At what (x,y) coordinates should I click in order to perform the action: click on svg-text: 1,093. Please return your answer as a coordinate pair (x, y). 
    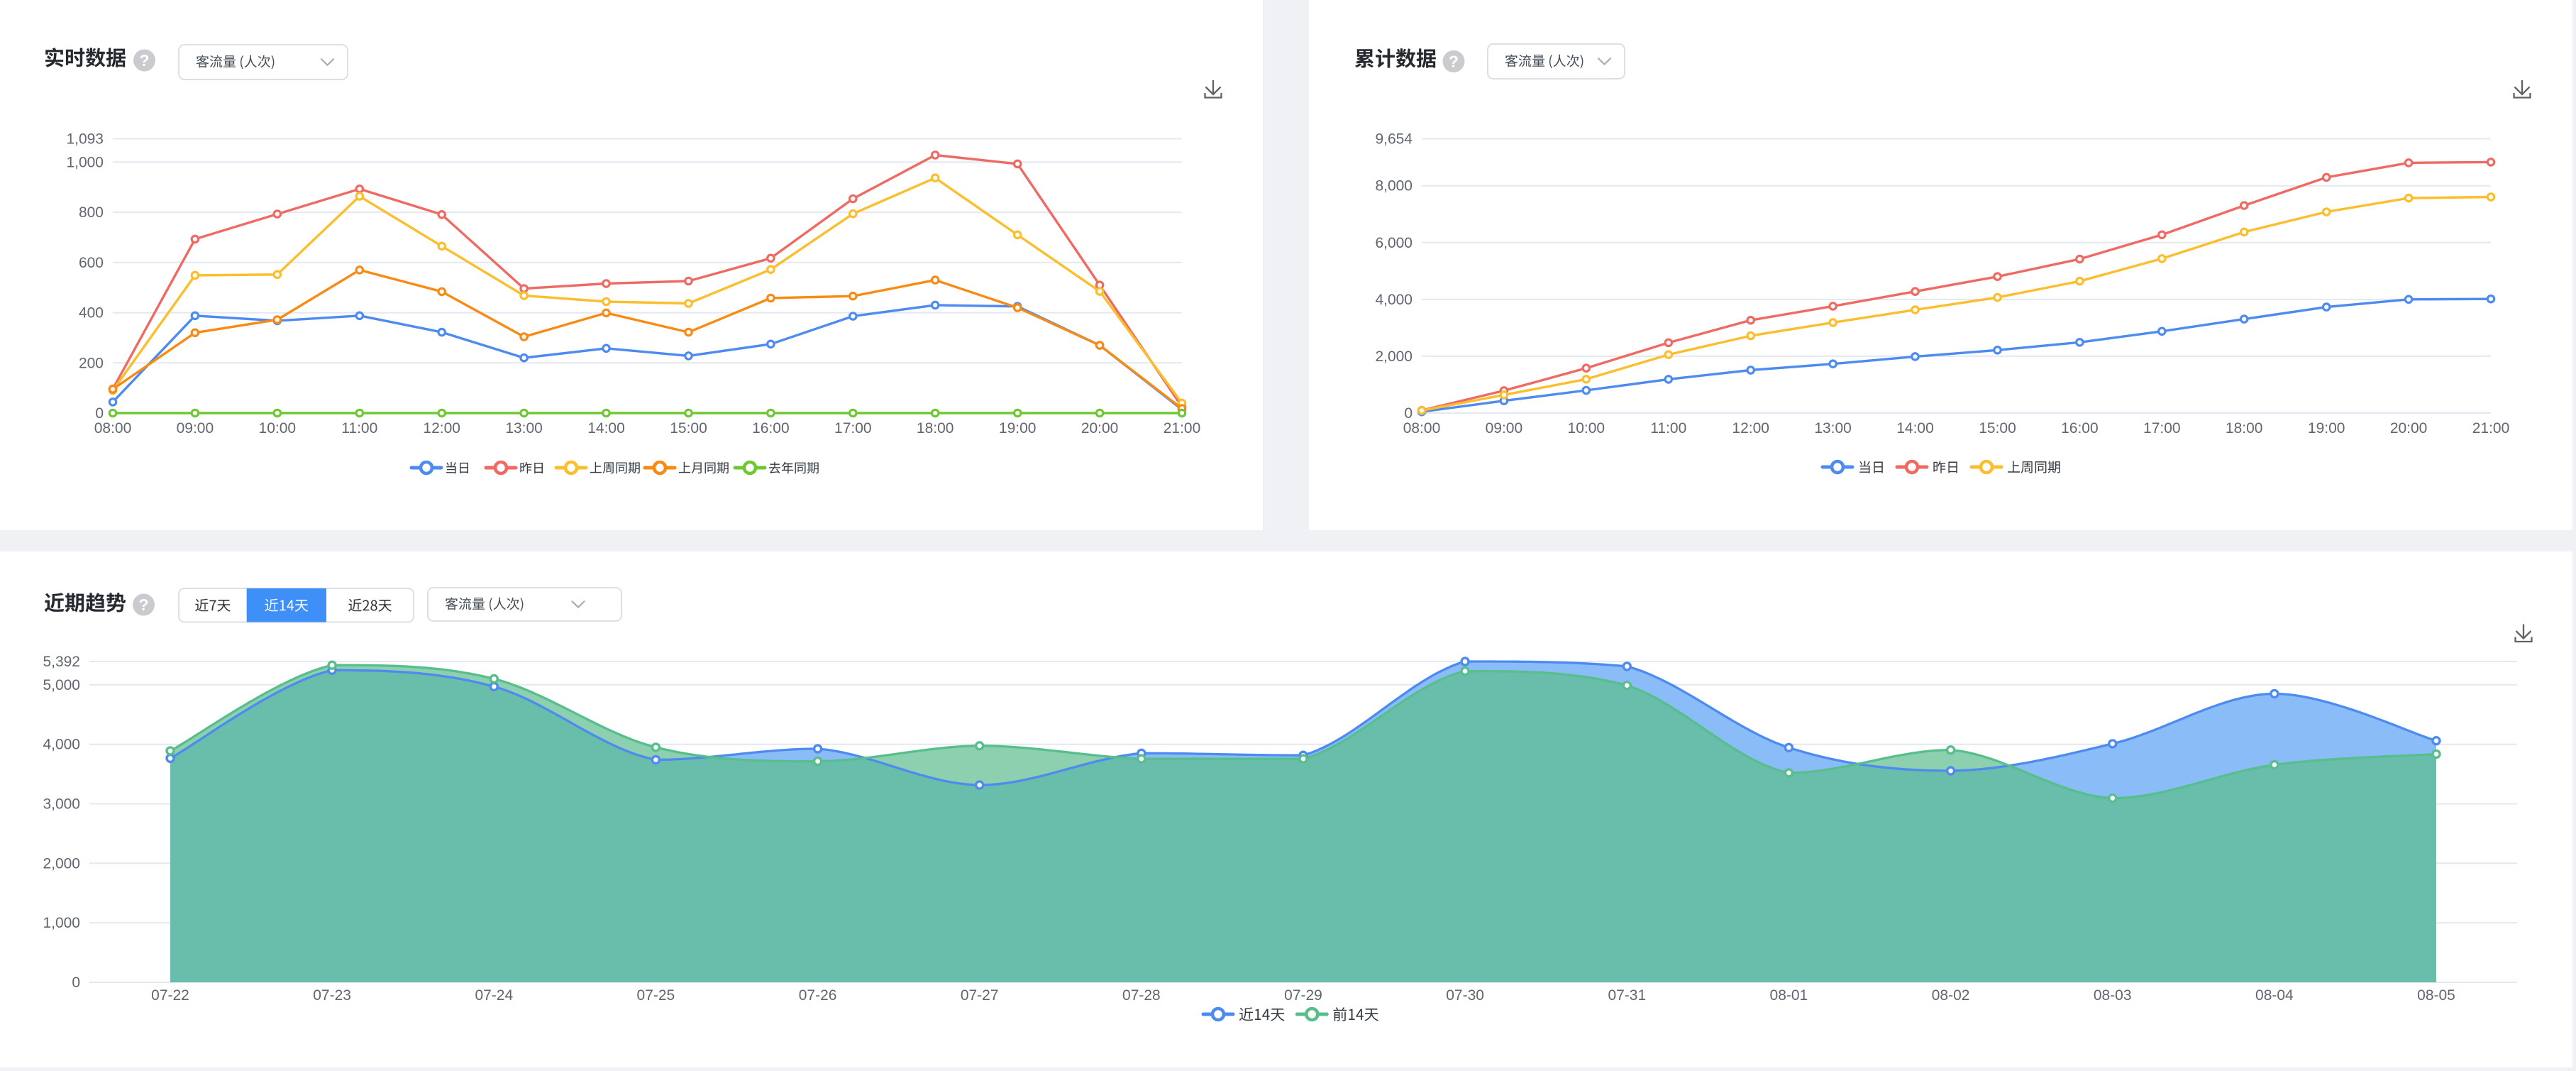
    Looking at the image, I should click on (85, 139).